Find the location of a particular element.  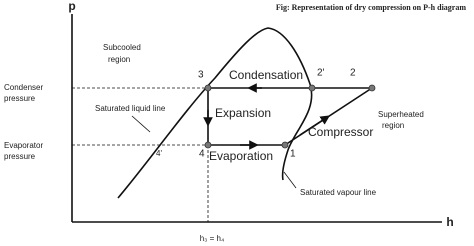

point-label: 2 is located at coordinates (353, 73).